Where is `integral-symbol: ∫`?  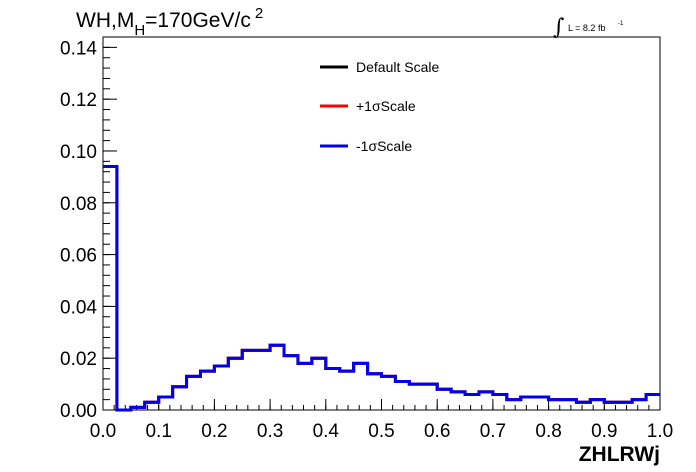 integral-symbol: ∫ is located at coordinates (559, 27).